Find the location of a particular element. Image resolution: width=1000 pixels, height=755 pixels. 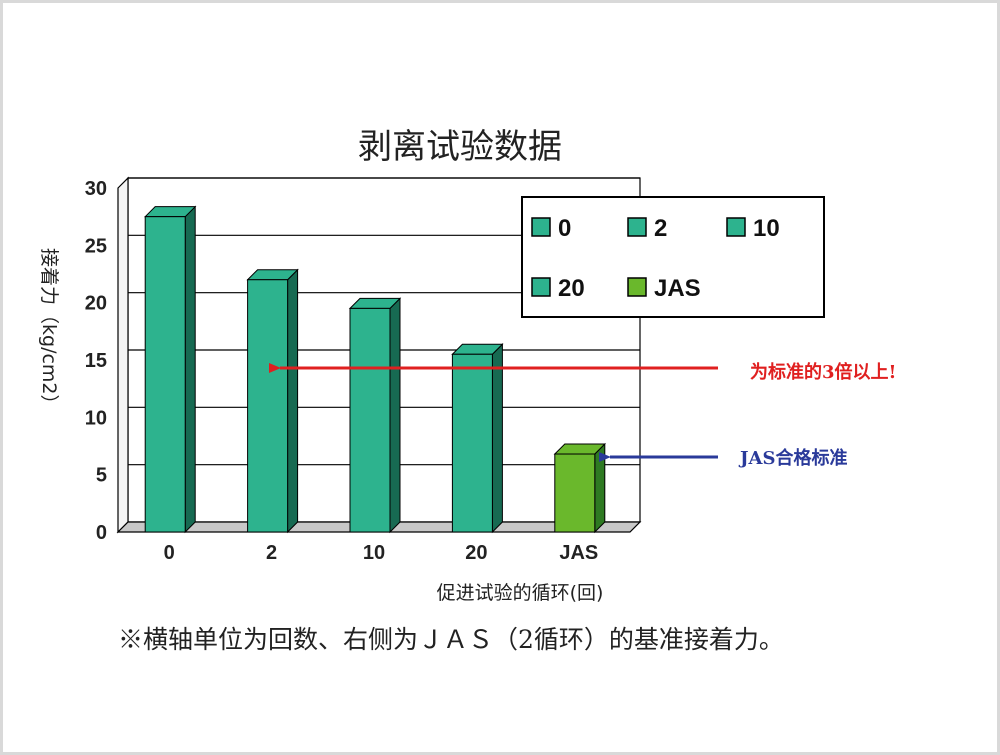

legend-entry: 2 is located at coordinates (647, 228).